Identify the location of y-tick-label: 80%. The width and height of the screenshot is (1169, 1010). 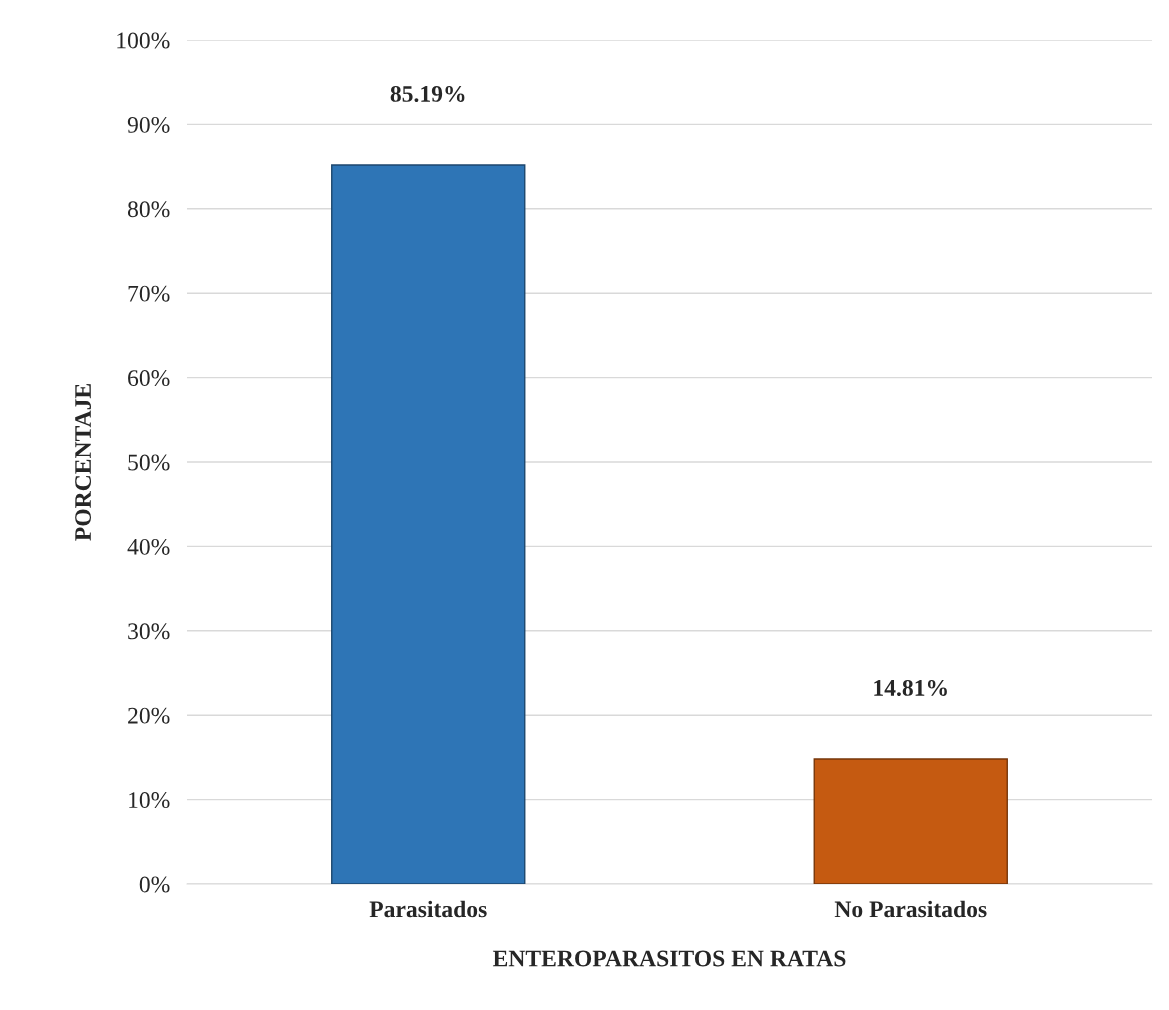
(148, 209).